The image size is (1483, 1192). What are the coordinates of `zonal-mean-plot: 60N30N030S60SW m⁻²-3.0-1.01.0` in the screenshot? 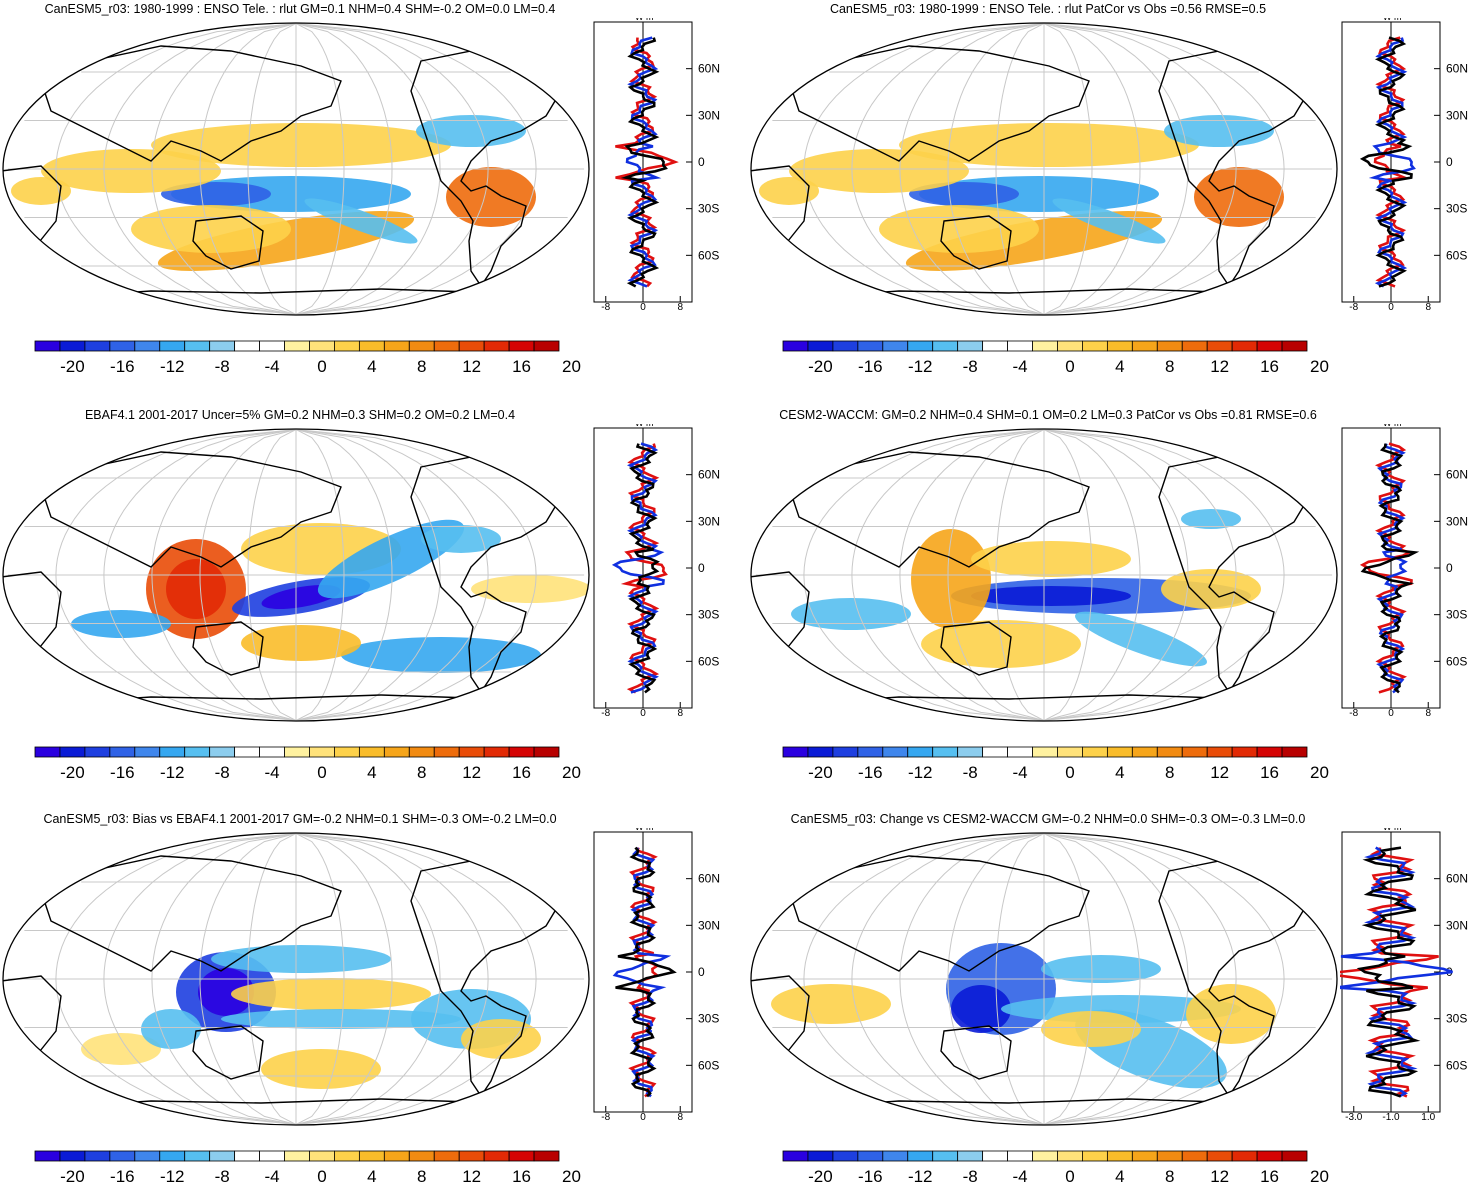 It's located at (1404, 975).